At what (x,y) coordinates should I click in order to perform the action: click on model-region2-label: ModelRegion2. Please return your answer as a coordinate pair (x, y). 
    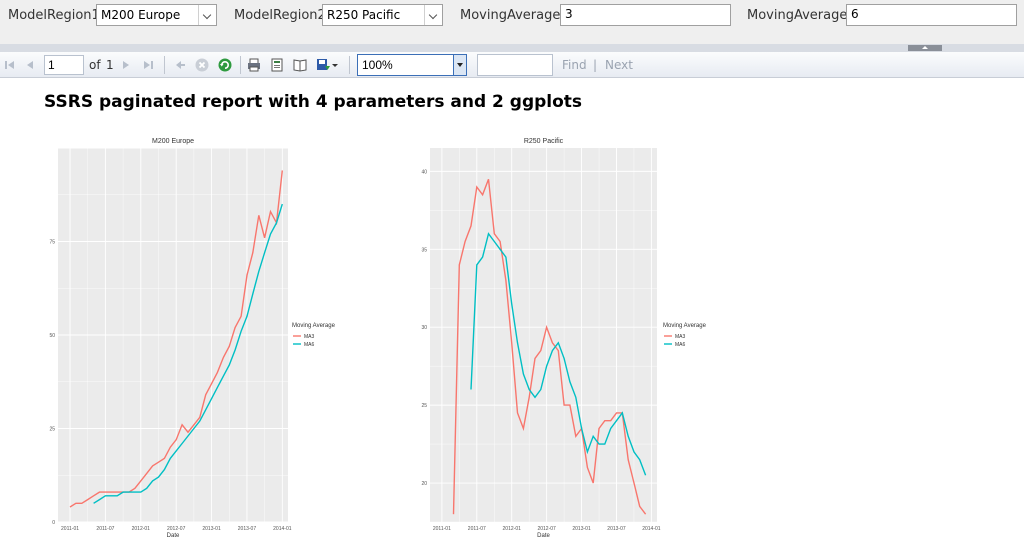
    Looking at the image, I should click on (280, 15).